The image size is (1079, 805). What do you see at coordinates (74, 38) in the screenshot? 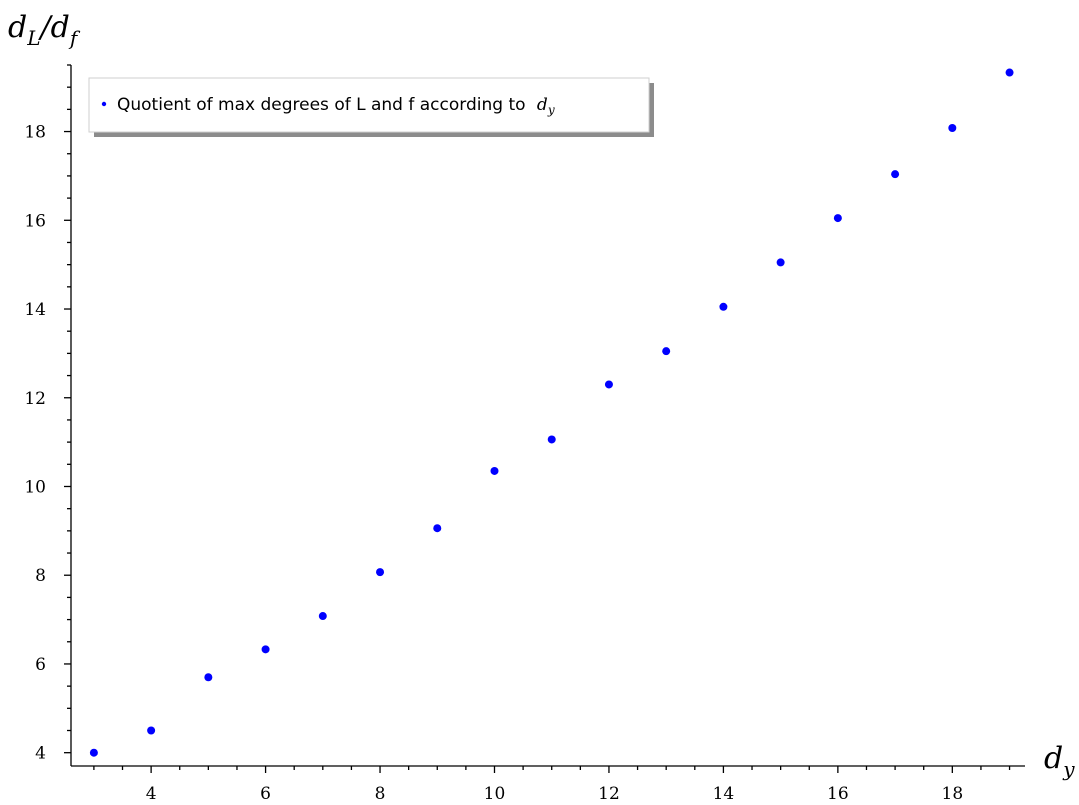
I see `y-axis-title-sub: f` at bounding box center [74, 38].